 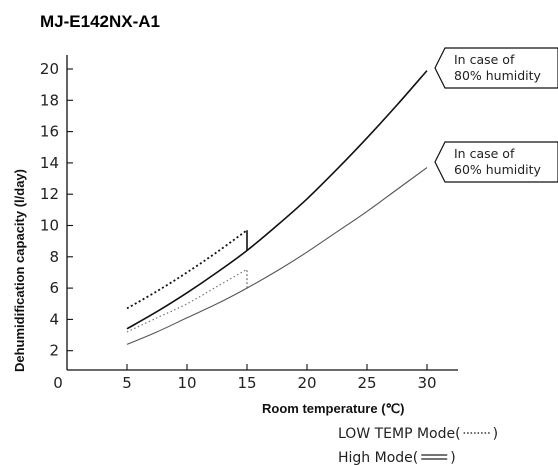 I want to click on y-ticks: 2 4 6 8 10 12 14 16 18 20, so click(x=56, y=210).